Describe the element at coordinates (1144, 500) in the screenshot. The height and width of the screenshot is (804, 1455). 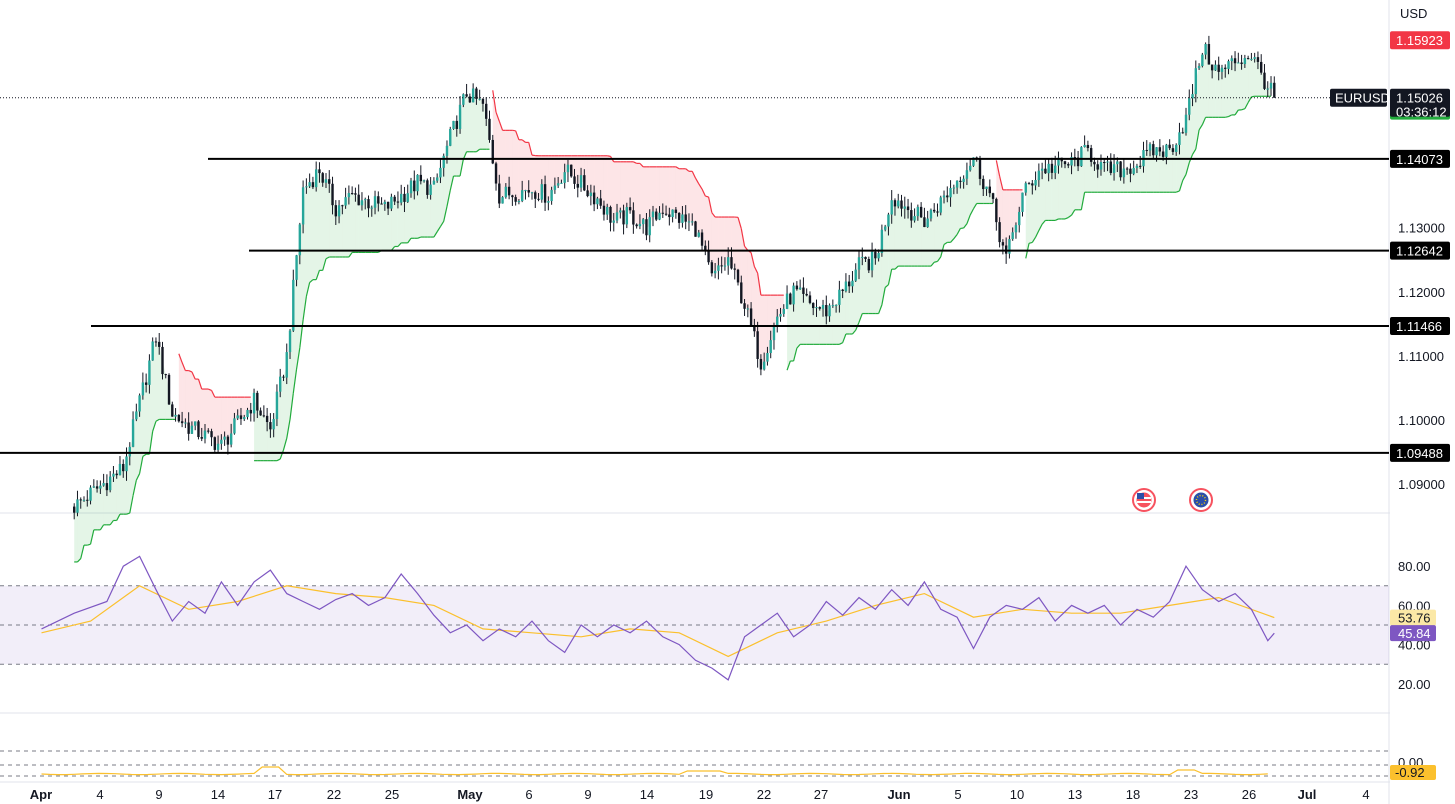
I see `us-flag-event-icon` at that location.